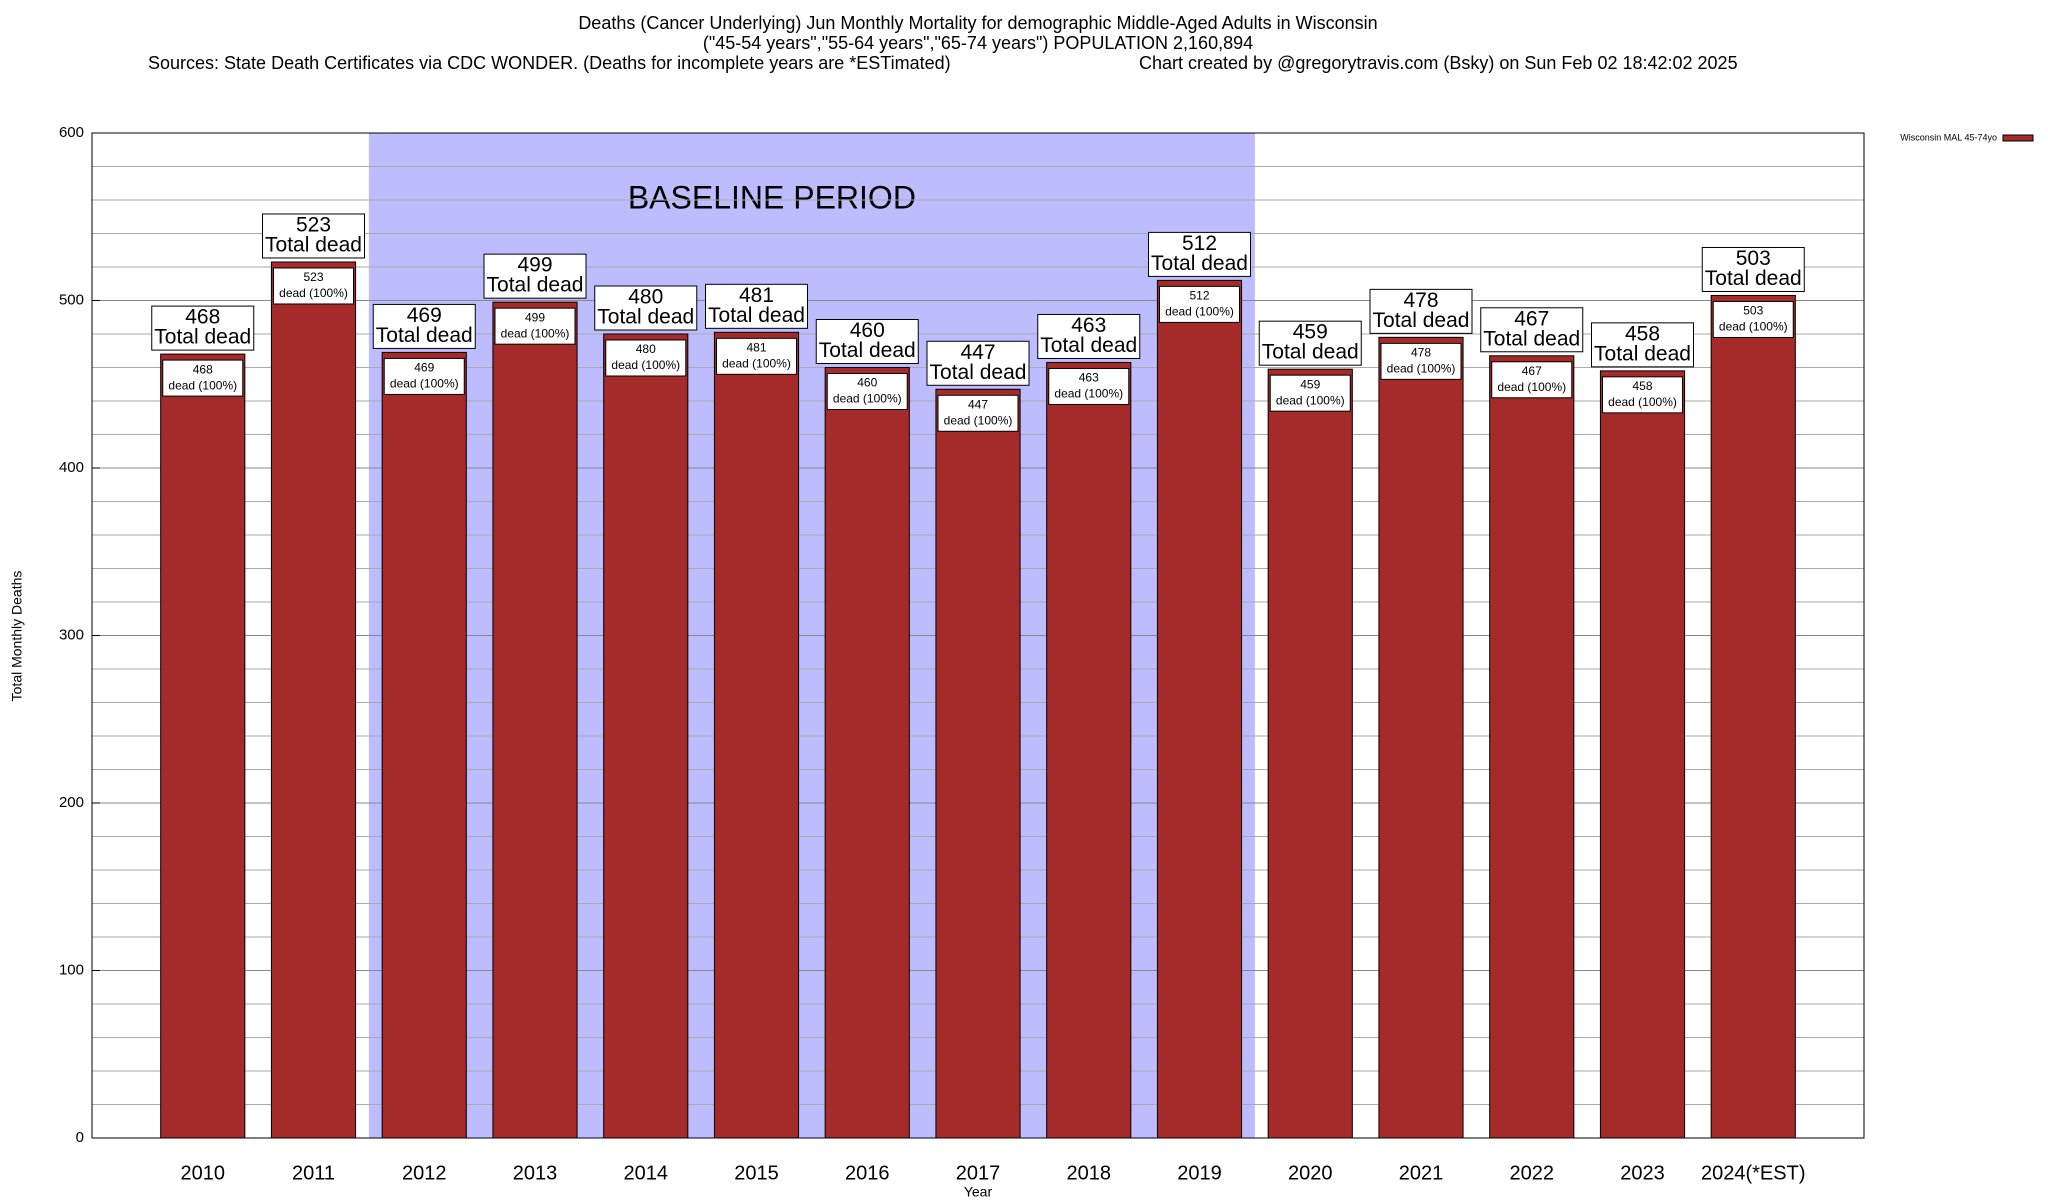  Describe the element at coordinates (867, 330) in the screenshot. I see `total-value-label: 460` at that location.